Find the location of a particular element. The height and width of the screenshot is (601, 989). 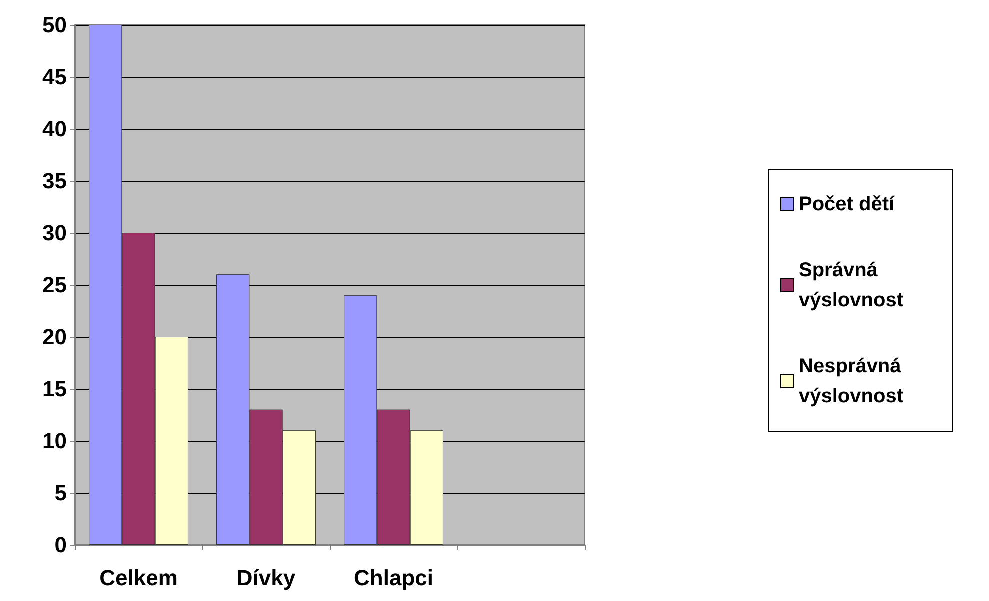

y-tick-label: 35 is located at coordinates (54, 181).